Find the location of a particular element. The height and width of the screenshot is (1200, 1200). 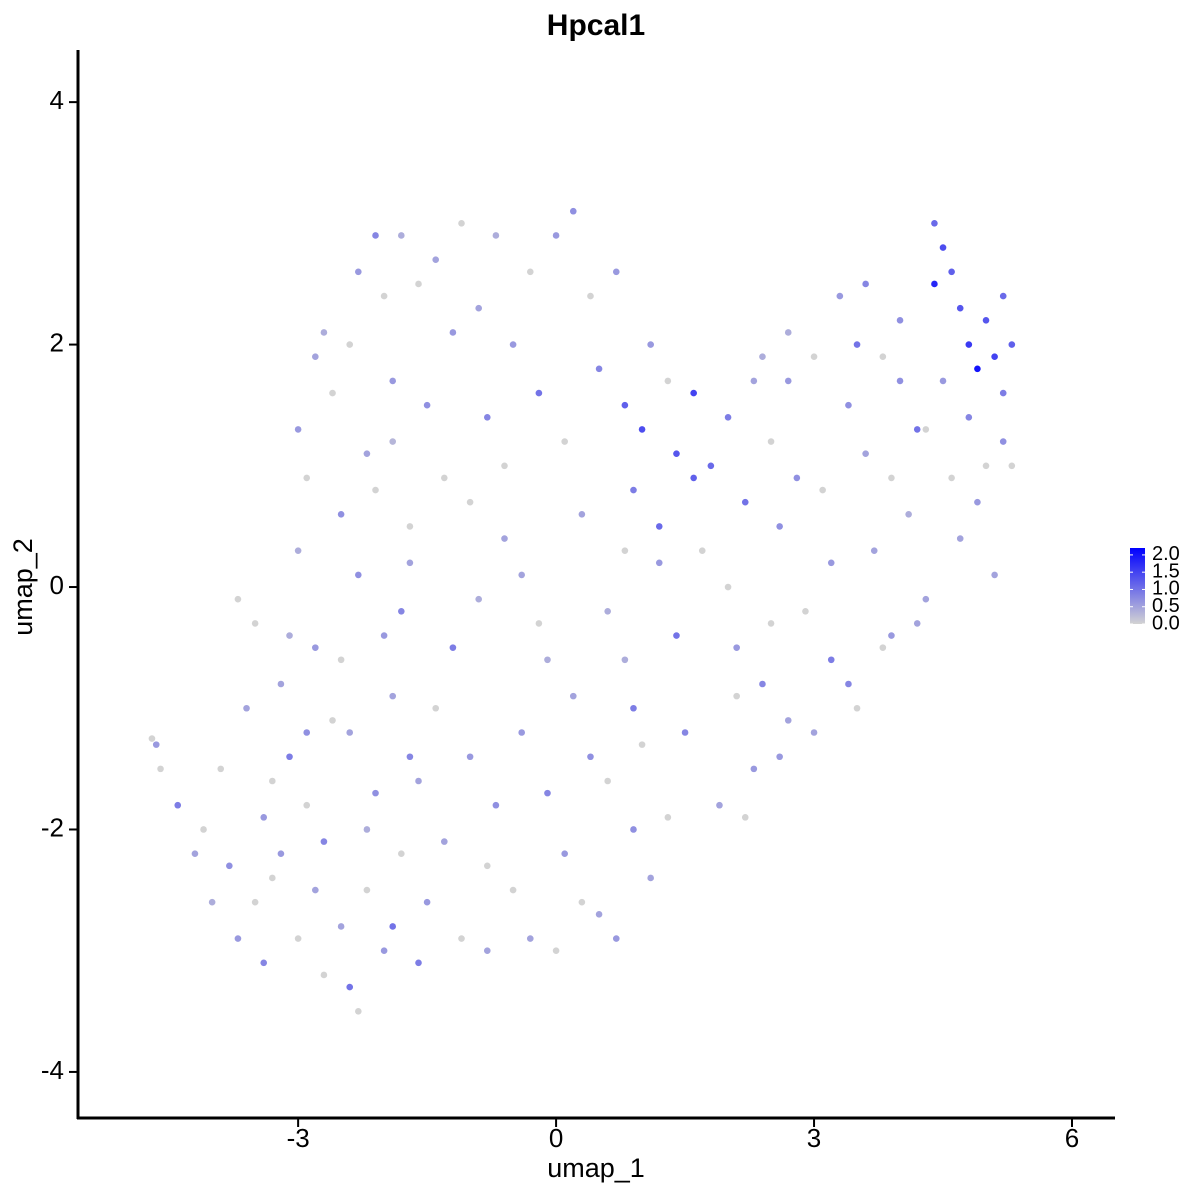

y-tick-label: -2 is located at coordinates (52, 827).